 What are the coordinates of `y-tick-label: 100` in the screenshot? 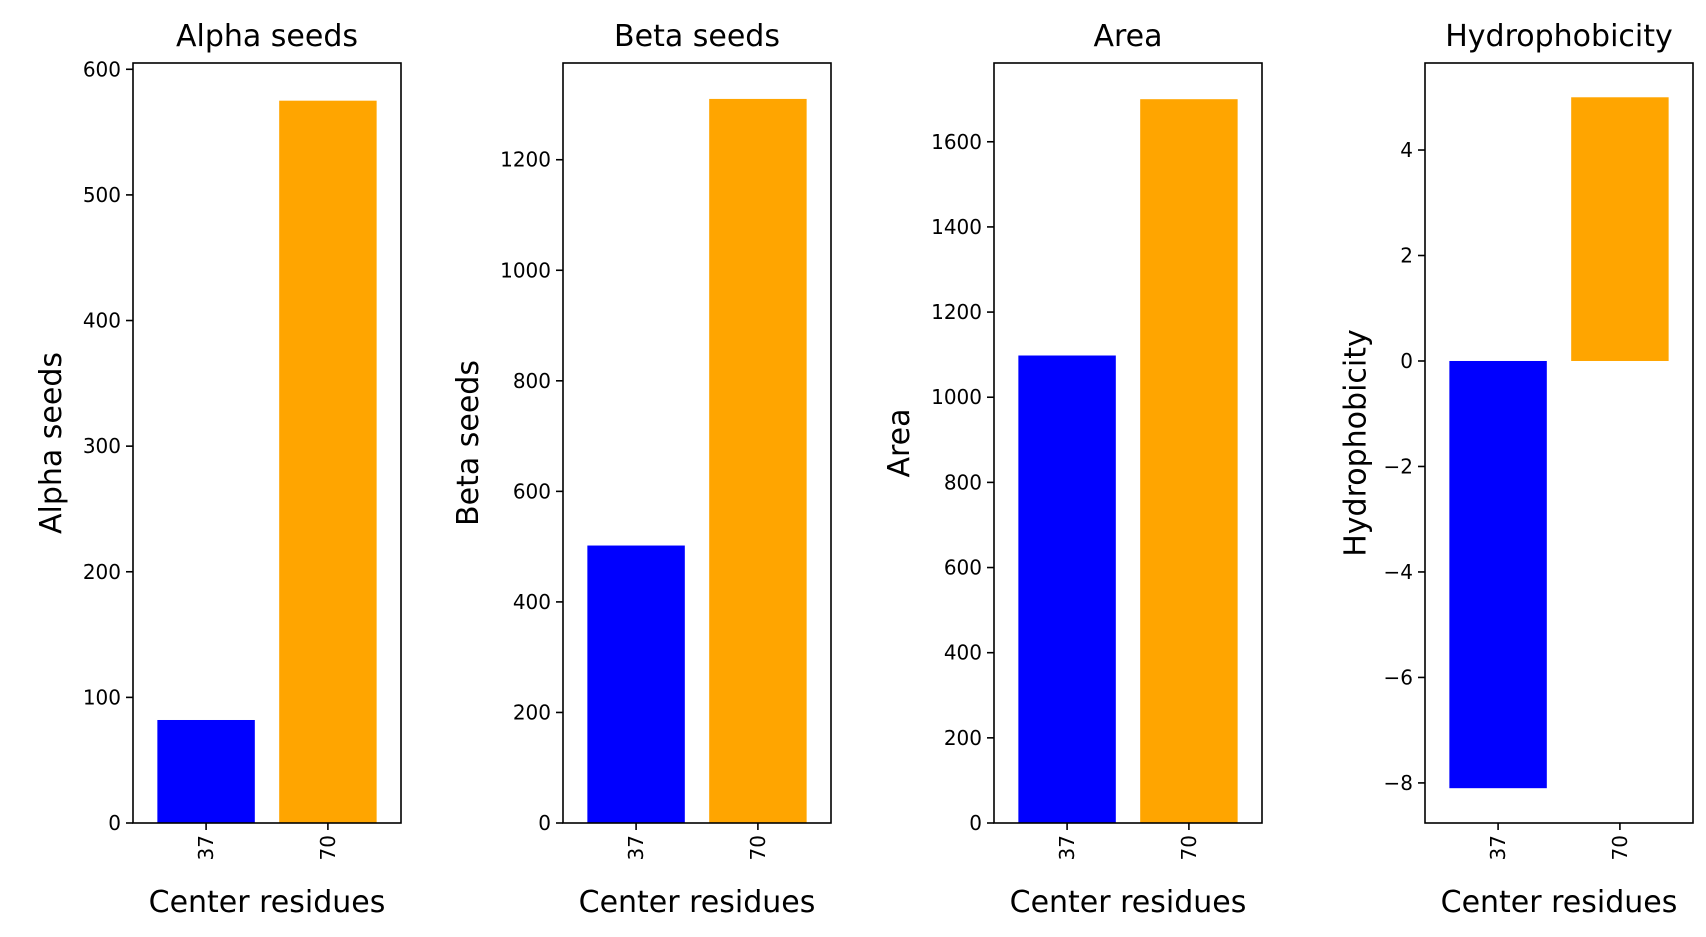 It's located at (102, 697).